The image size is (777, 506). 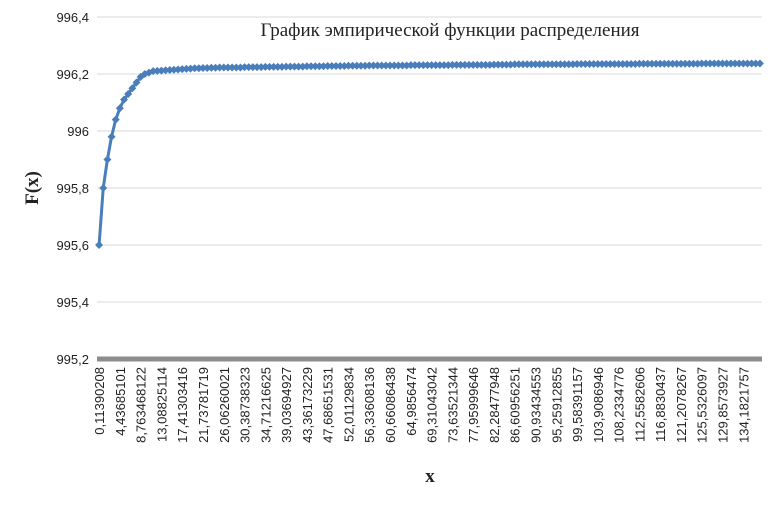 I want to click on x-tick-label: 4,43685101, so click(x=120, y=401).